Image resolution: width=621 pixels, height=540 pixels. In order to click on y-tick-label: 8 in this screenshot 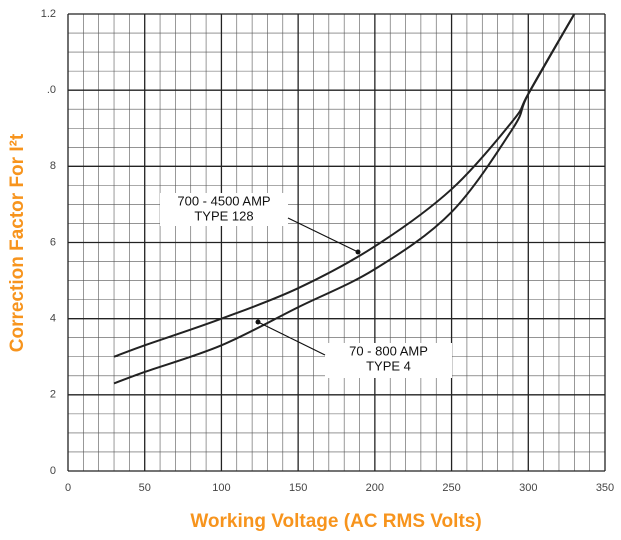, I will do `click(53, 166)`.